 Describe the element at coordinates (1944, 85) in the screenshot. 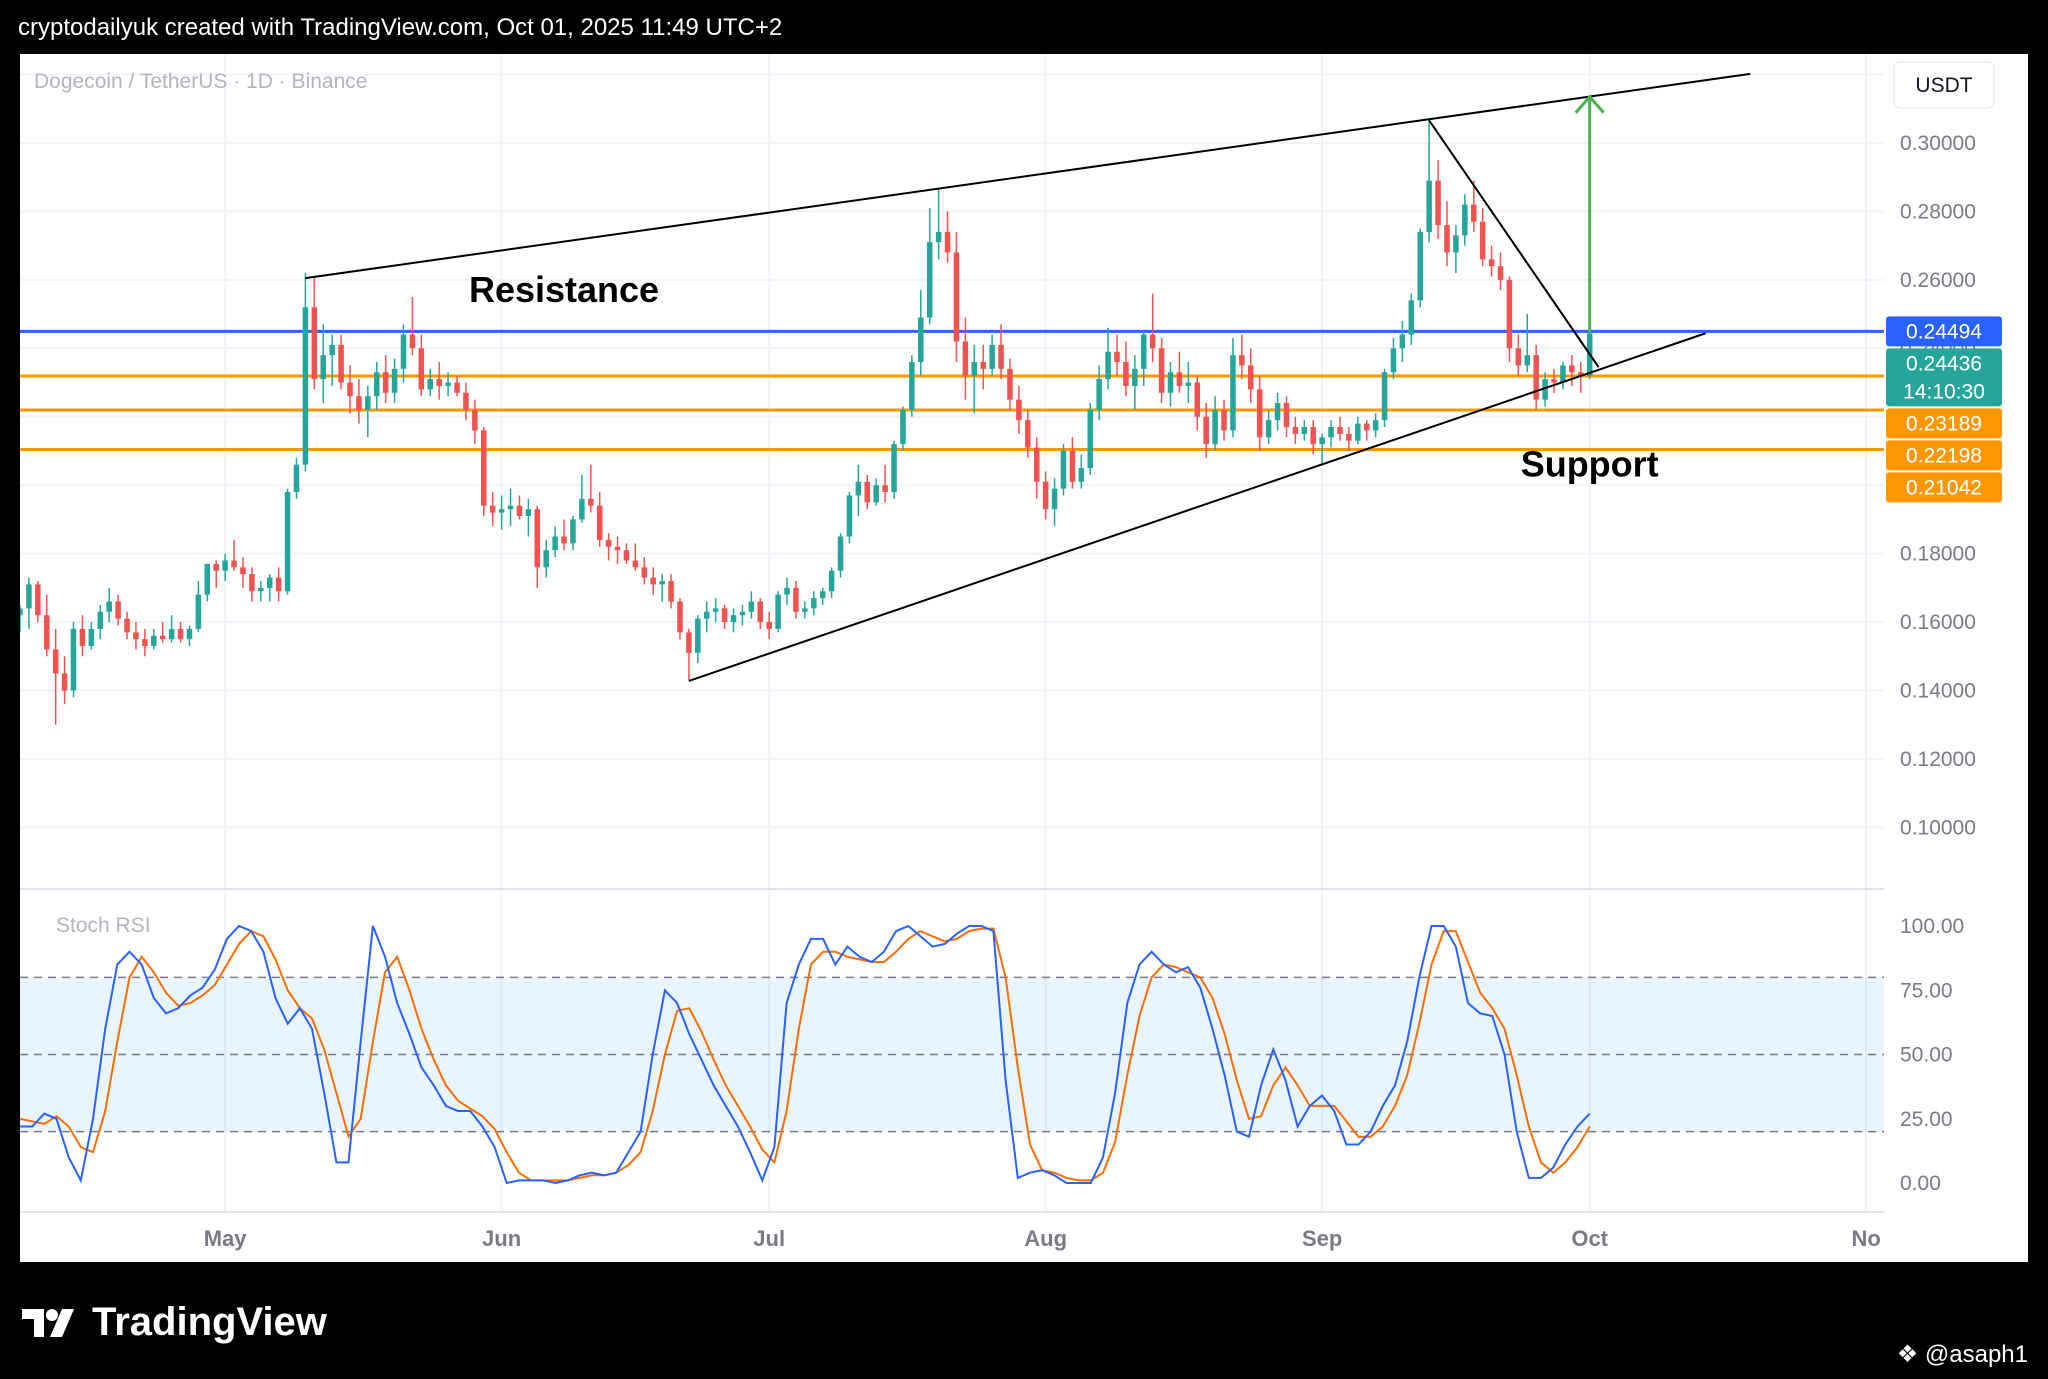

I see `currency-button` at that location.